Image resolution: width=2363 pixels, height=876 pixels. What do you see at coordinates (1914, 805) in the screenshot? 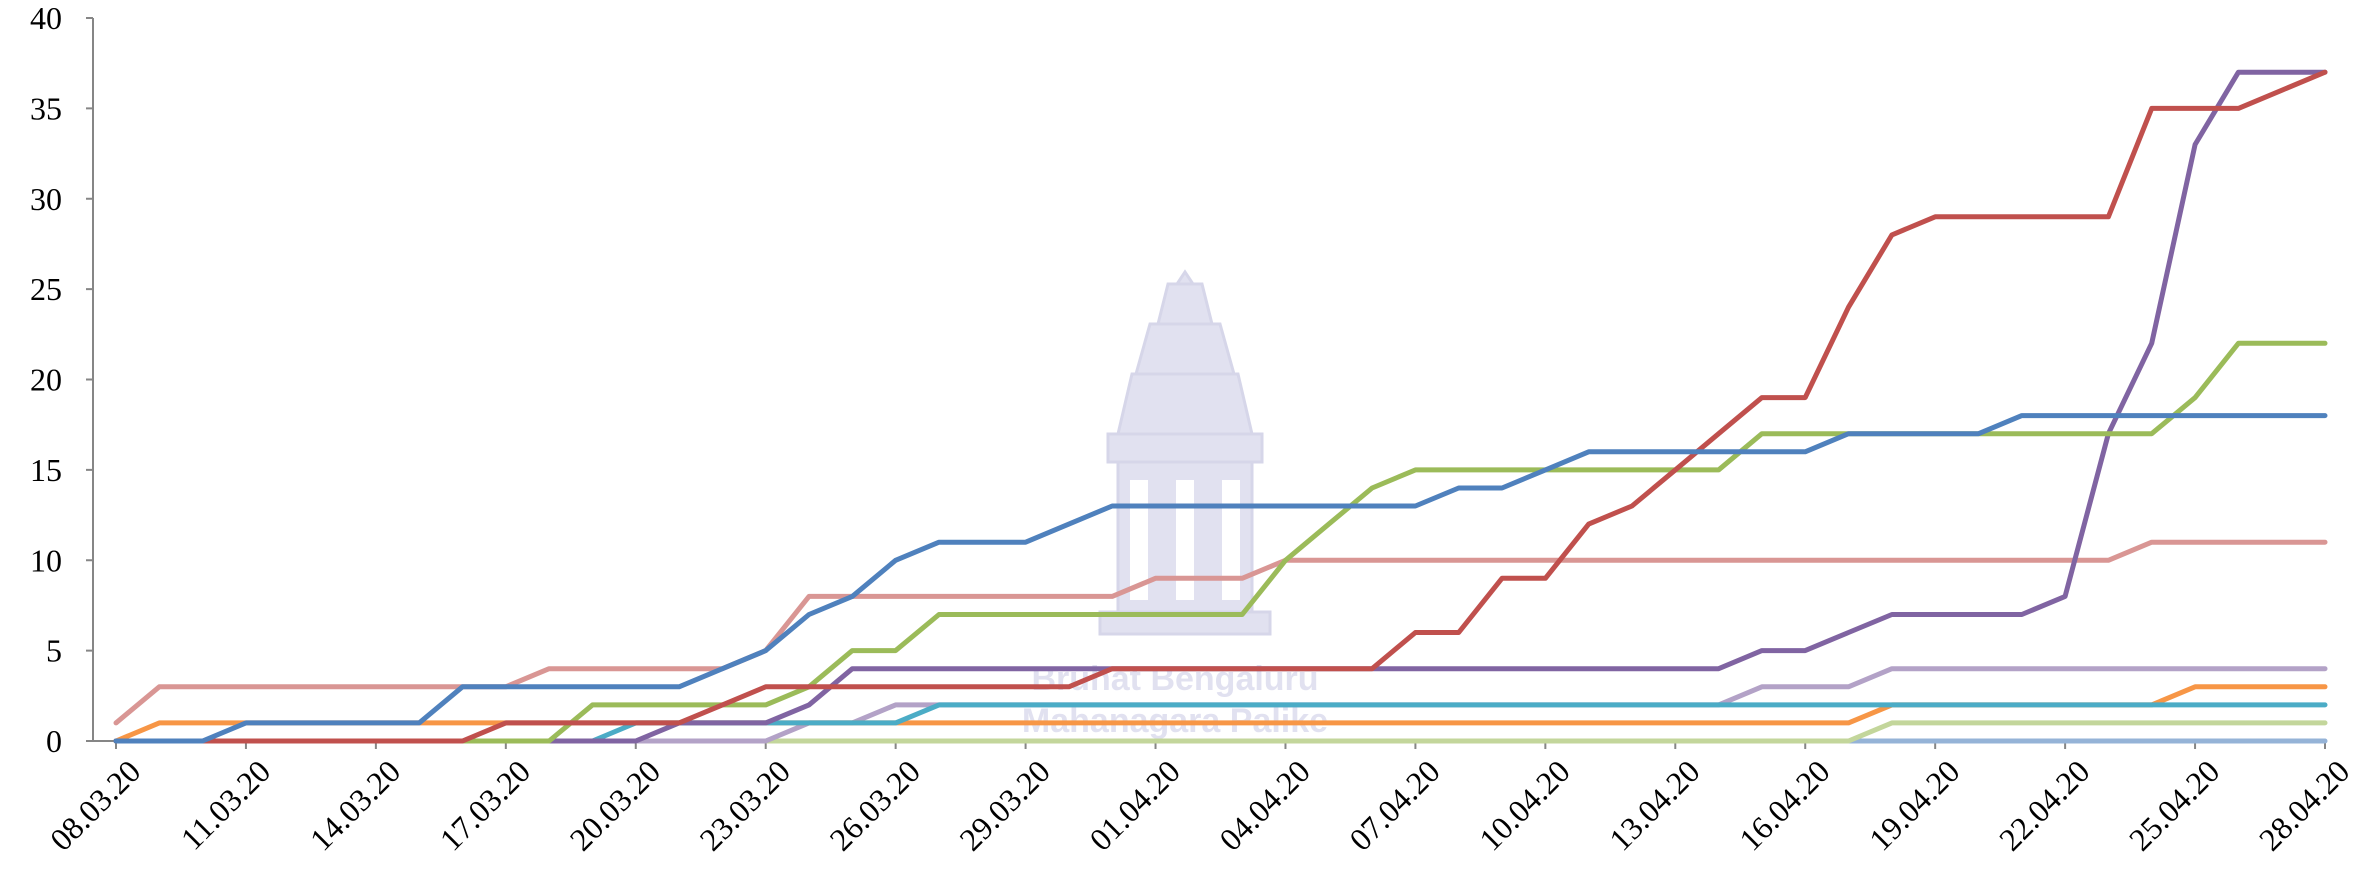
I see `x-tick-label: 19.04.20` at bounding box center [1914, 805].